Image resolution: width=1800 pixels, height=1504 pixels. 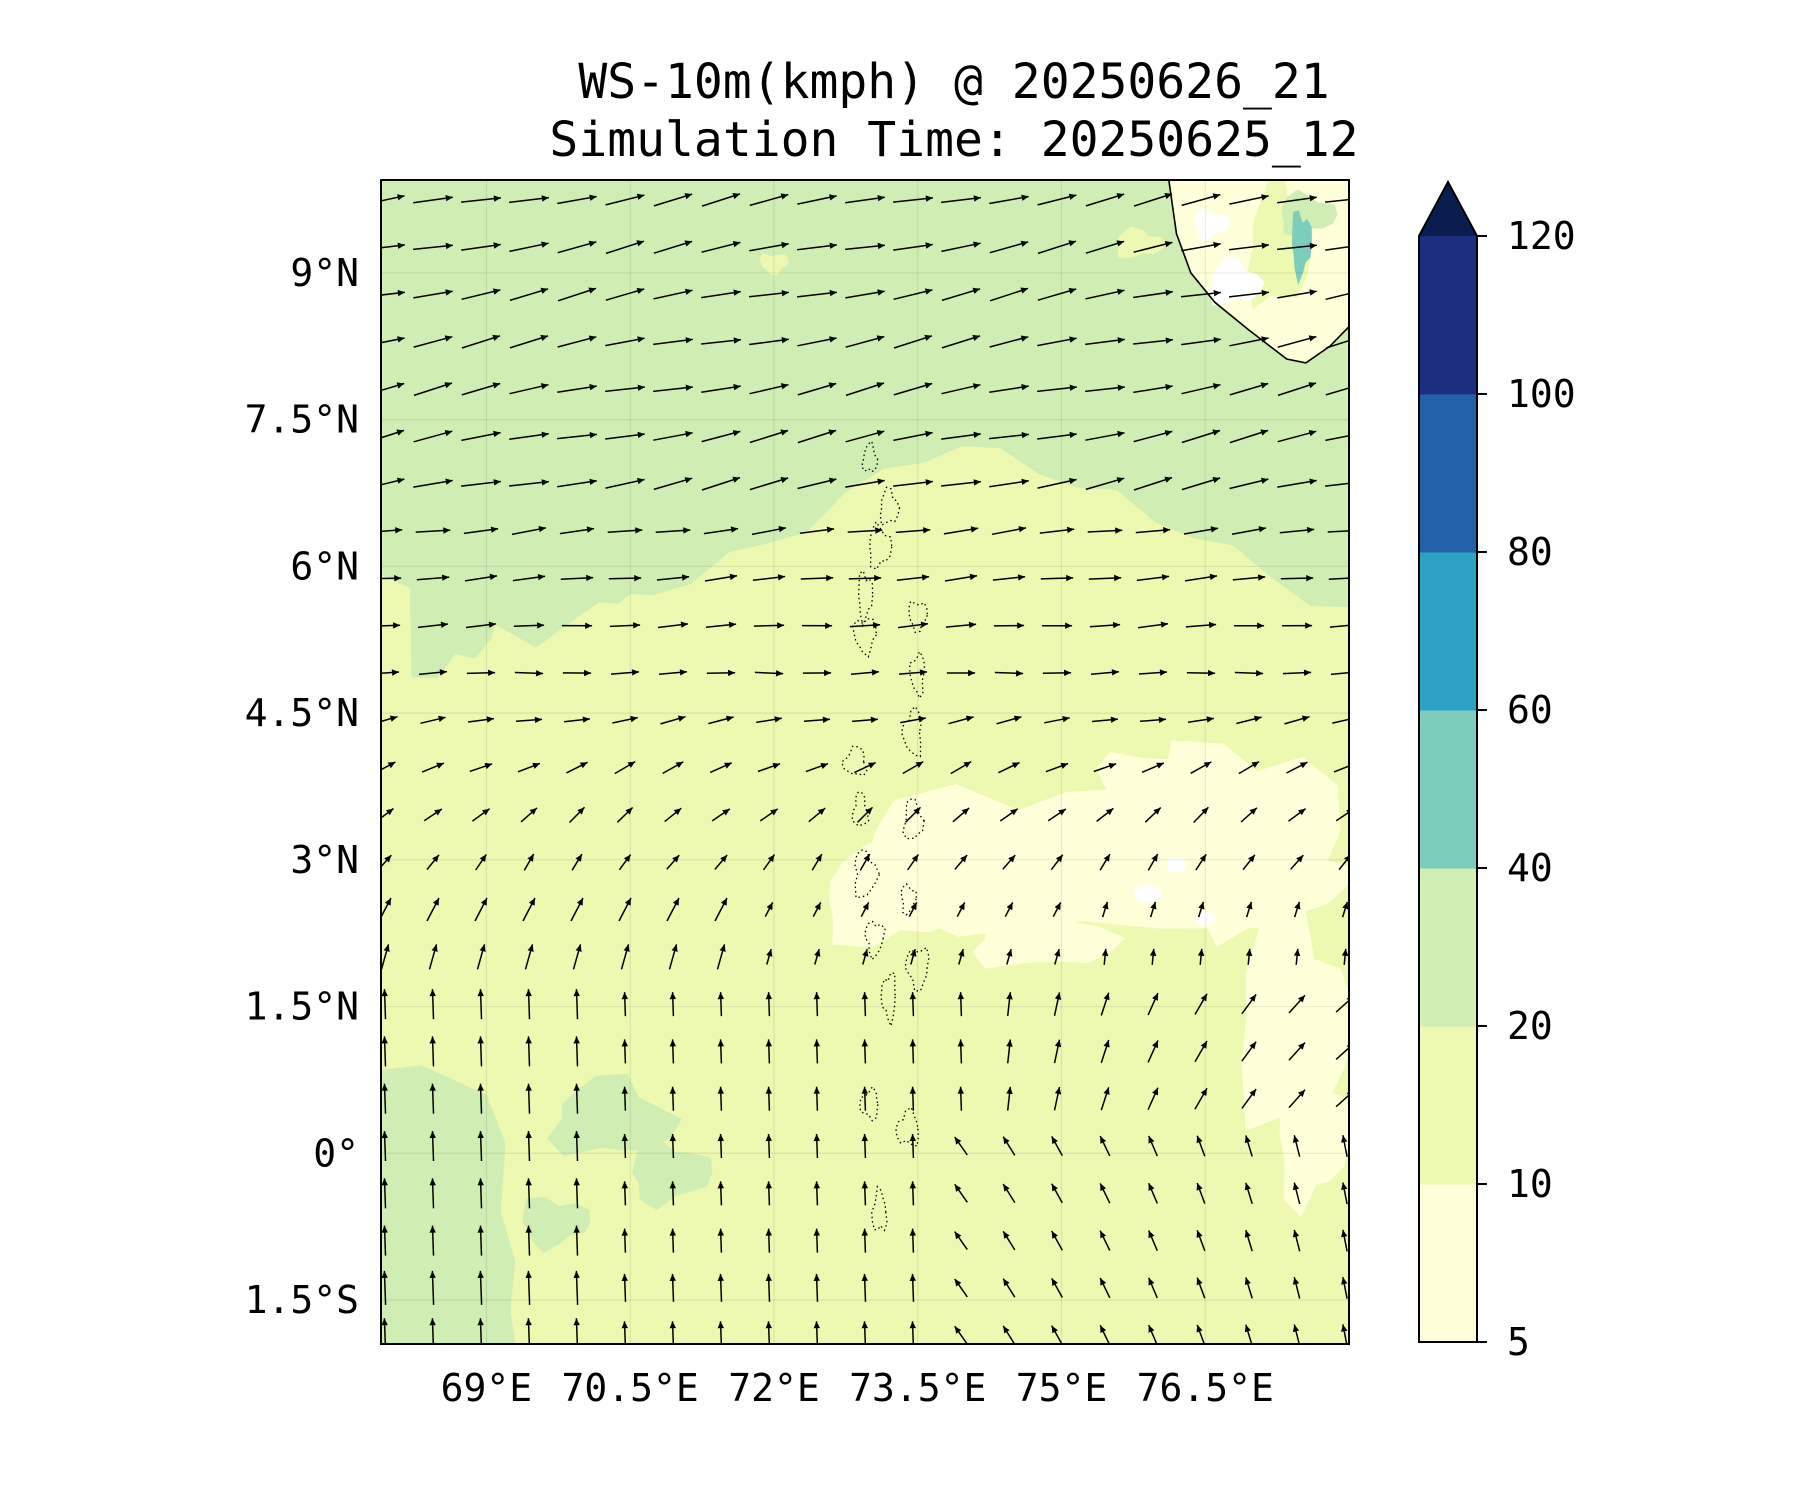 What do you see at coordinates (1530, 868) in the screenshot?
I see `colorbar-label: 40` at bounding box center [1530, 868].